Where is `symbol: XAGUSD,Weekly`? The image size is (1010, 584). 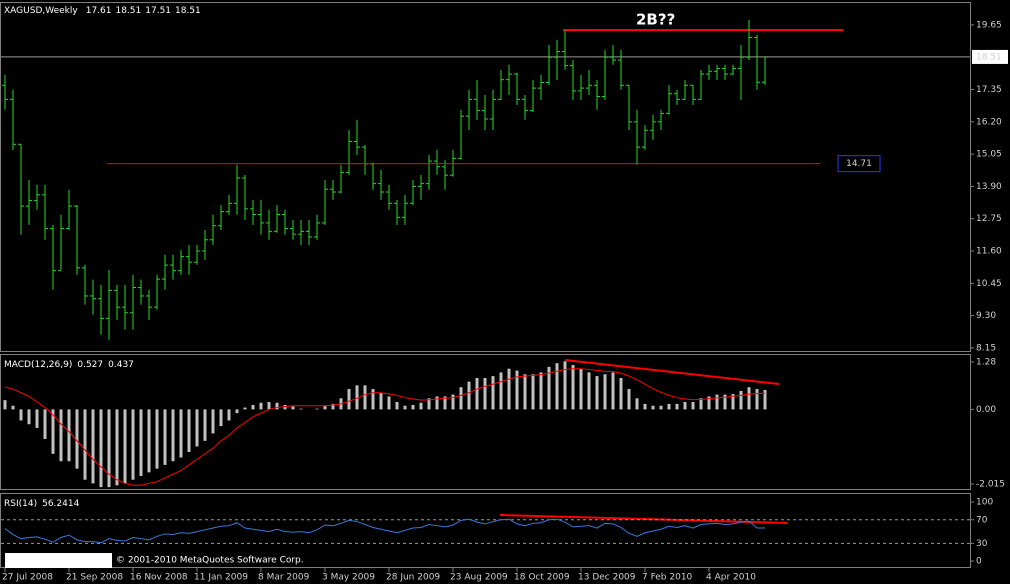 symbol: XAGUSD,Weekly is located at coordinates (41, 11).